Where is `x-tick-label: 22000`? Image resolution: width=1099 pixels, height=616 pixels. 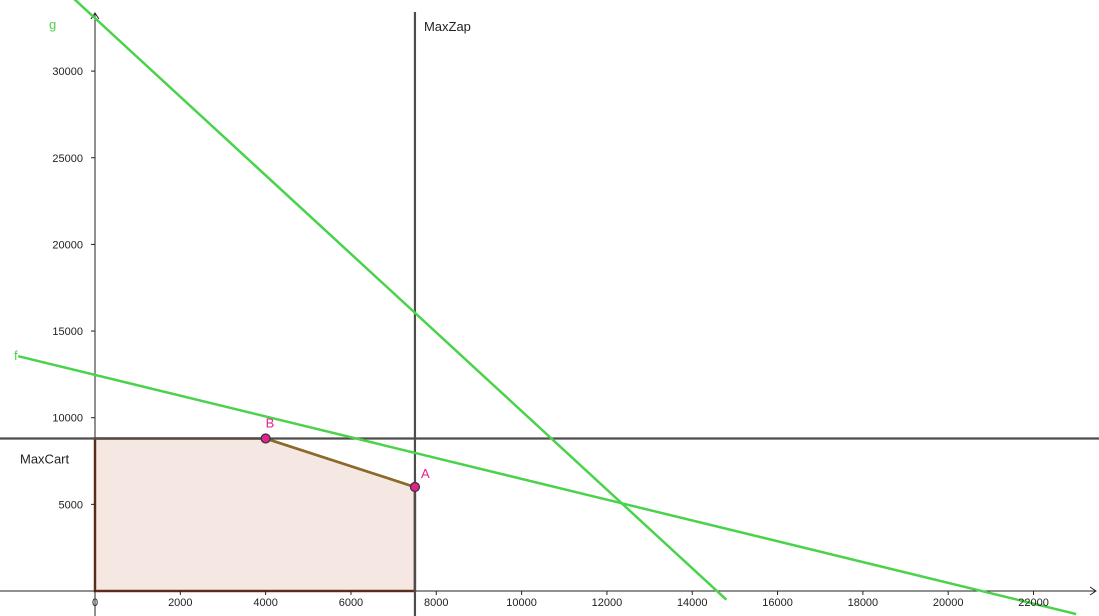 x-tick-label: 22000 is located at coordinates (1033, 603).